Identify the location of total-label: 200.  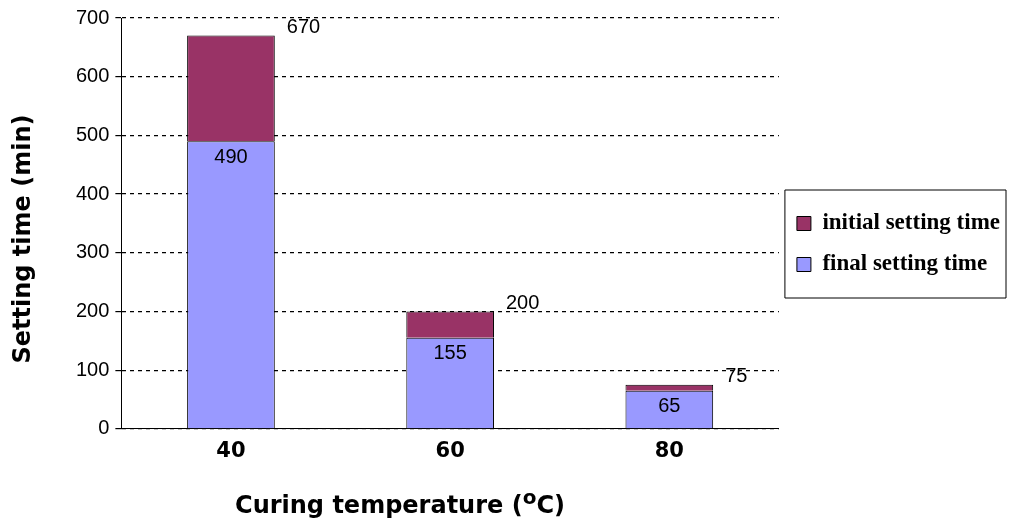
(522, 301).